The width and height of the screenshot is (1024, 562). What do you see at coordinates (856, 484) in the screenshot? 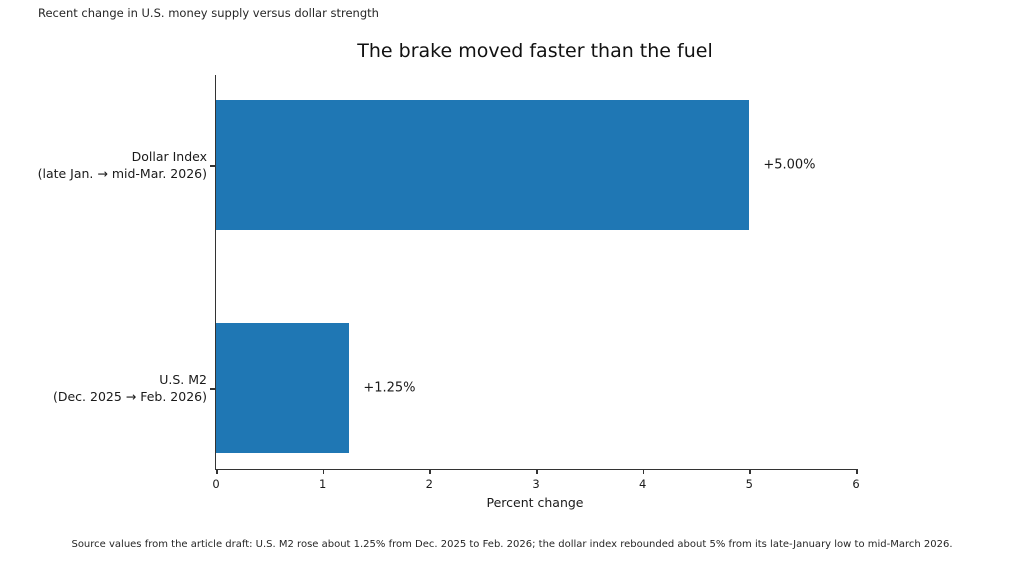
I see `x-tick-label: 6` at bounding box center [856, 484].